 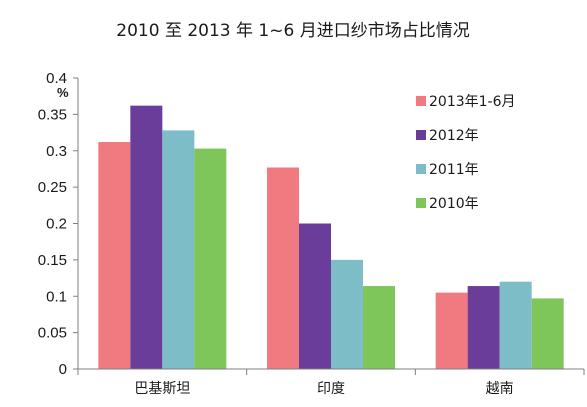 I want to click on unit-label: %, so click(x=63, y=92).